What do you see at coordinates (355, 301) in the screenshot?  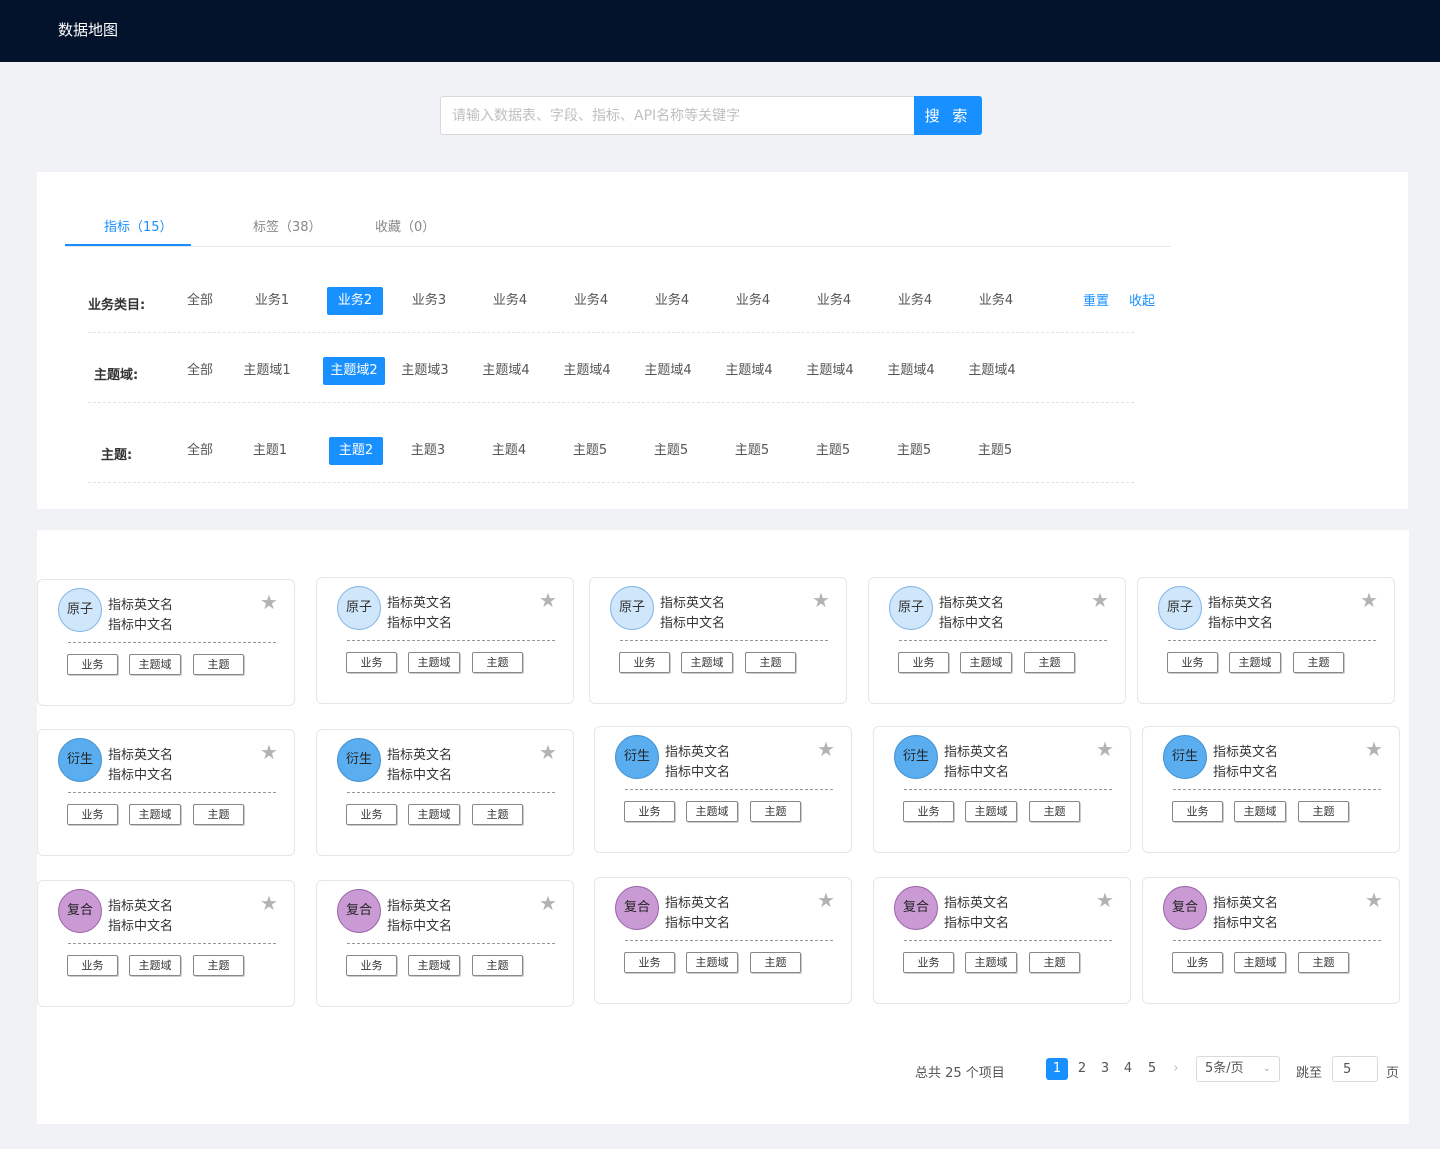 I see `filter-option: 业务2` at bounding box center [355, 301].